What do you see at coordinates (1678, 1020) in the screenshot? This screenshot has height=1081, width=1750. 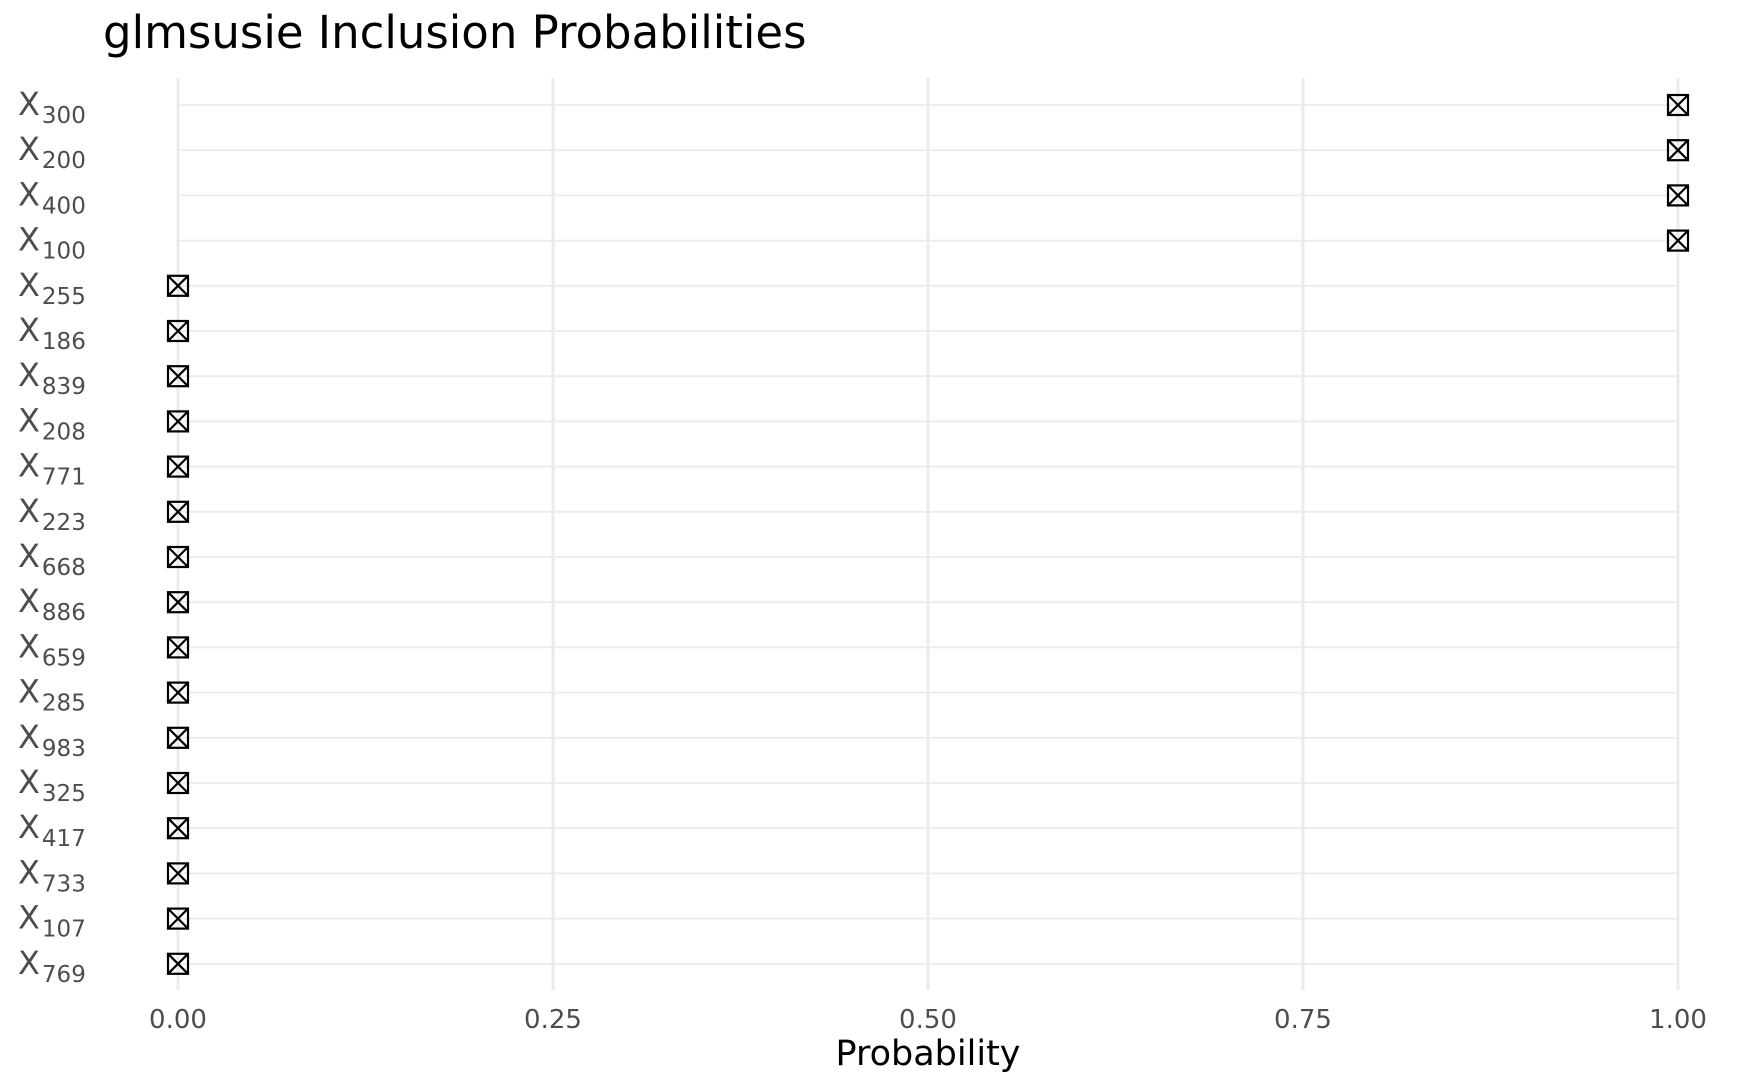 I see `x-tick-label: 1.00` at bounding box center [1678, 1020].